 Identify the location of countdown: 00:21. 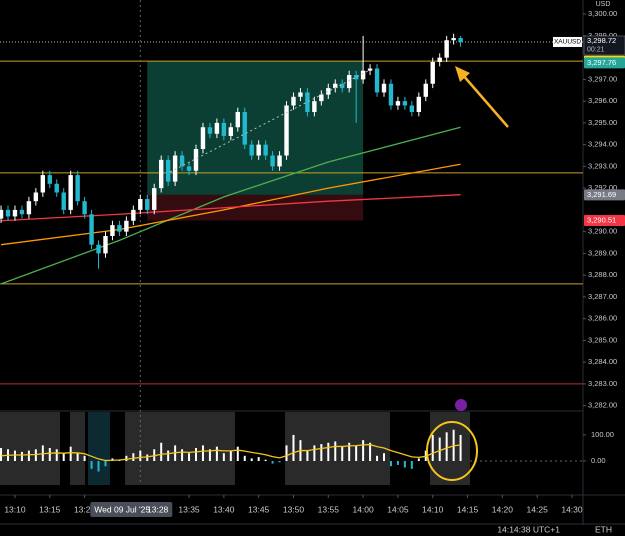
(596, 49).